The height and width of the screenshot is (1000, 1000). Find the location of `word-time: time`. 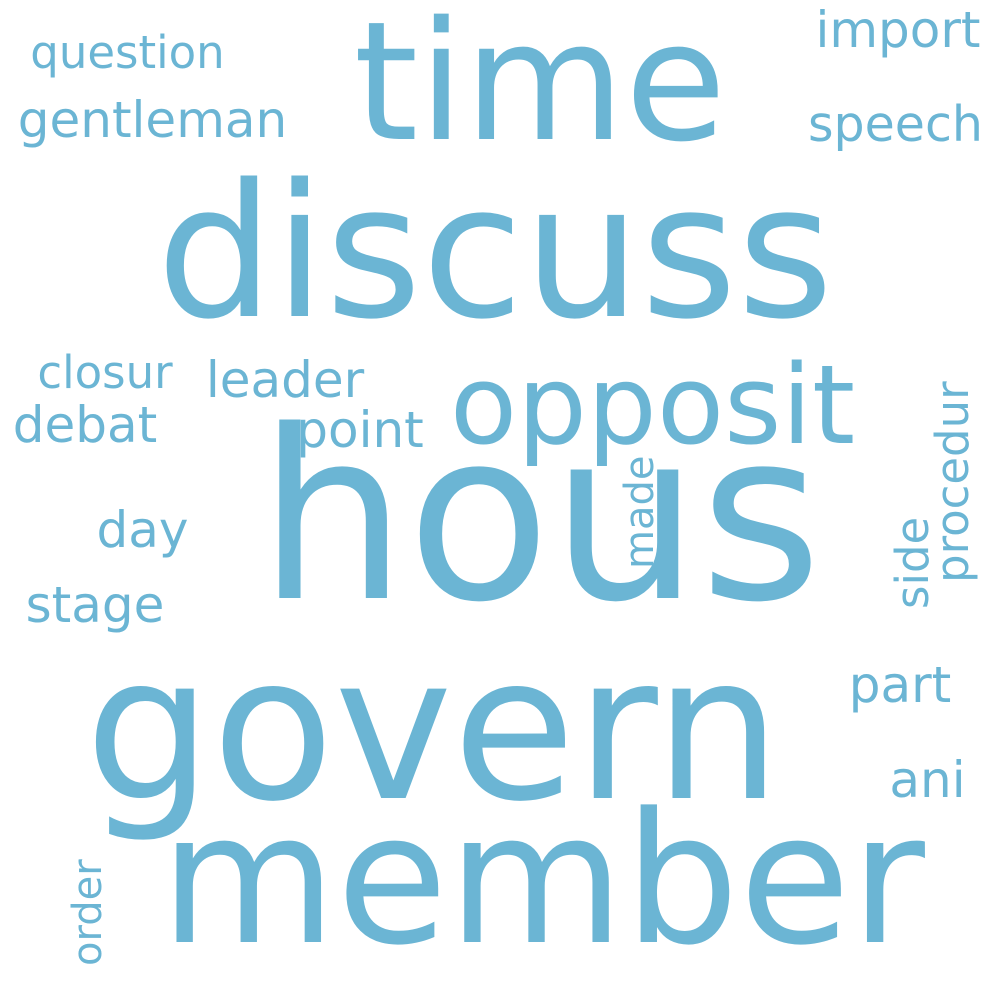

word-time: time is located at coordinates (540, 89).